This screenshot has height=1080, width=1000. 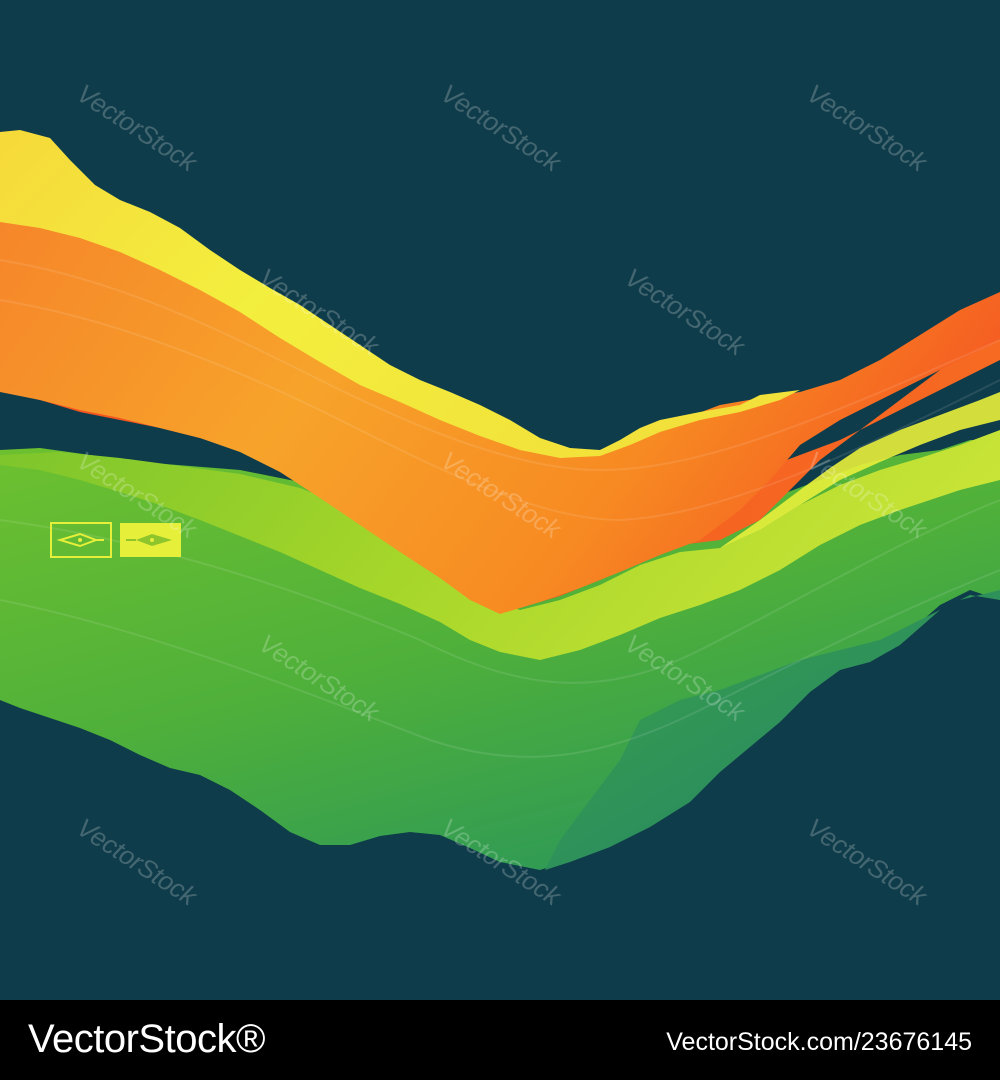 What do you see at coordinates (146, 1039) in the screenshot?
I see `footer-brand-logo: VectorStock®` at bounding box center [146, 1039].